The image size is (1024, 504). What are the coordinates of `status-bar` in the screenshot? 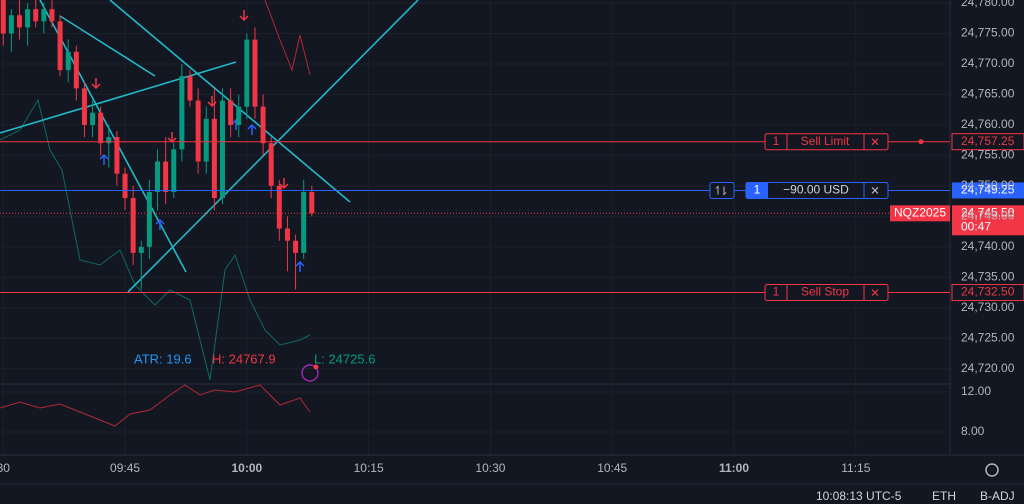 It's located at (512, 494).